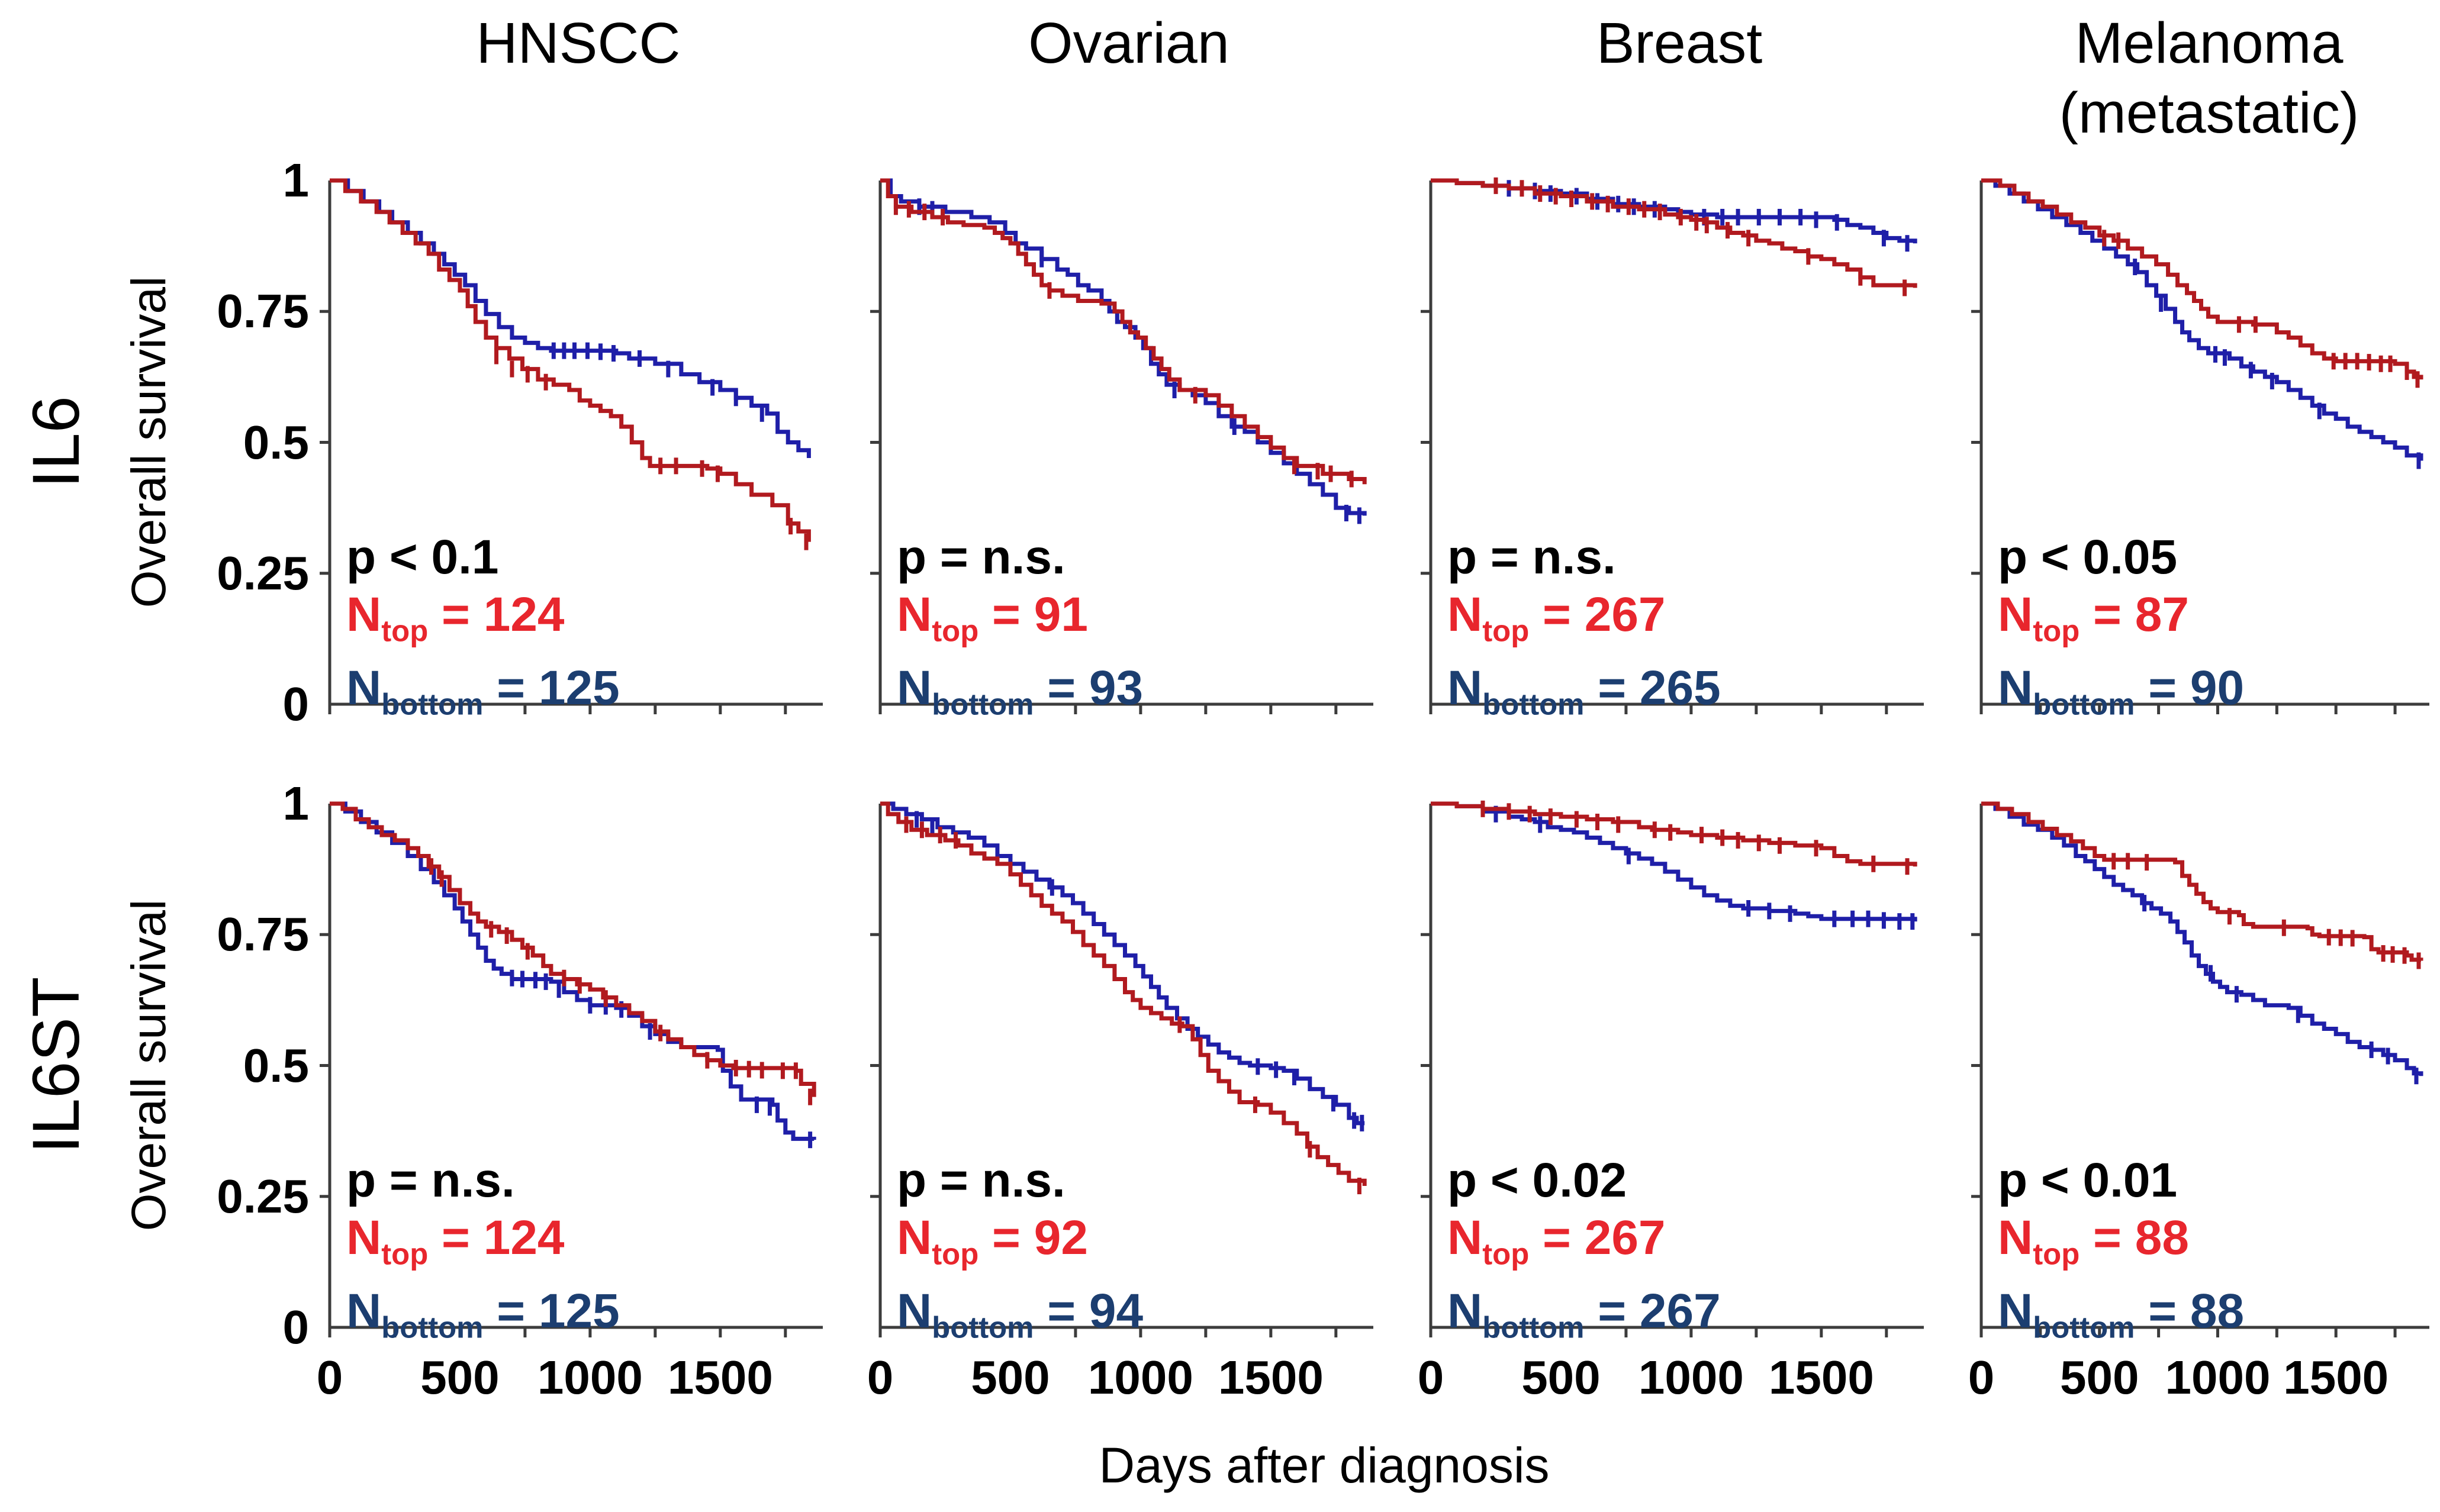 This screenshot has width=2440, height=1512. What do you see at coordinates (2088, 1180) in the screenshot?
I see `p-value-label: p < 0.01` at bounding box center [2088, 1180].